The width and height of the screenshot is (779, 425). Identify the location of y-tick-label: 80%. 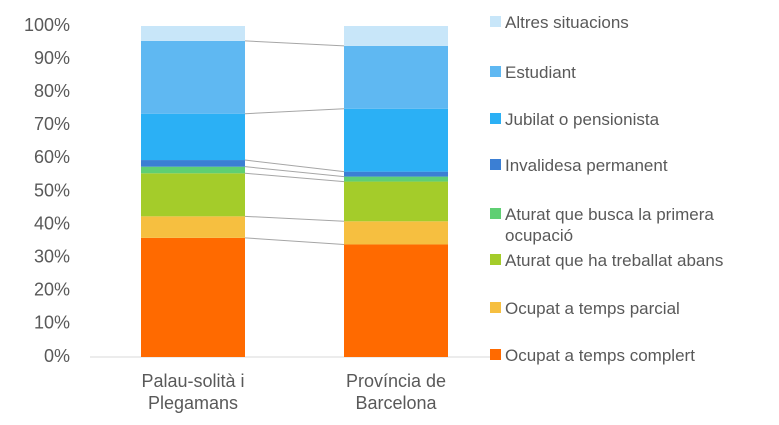
(52, 91).